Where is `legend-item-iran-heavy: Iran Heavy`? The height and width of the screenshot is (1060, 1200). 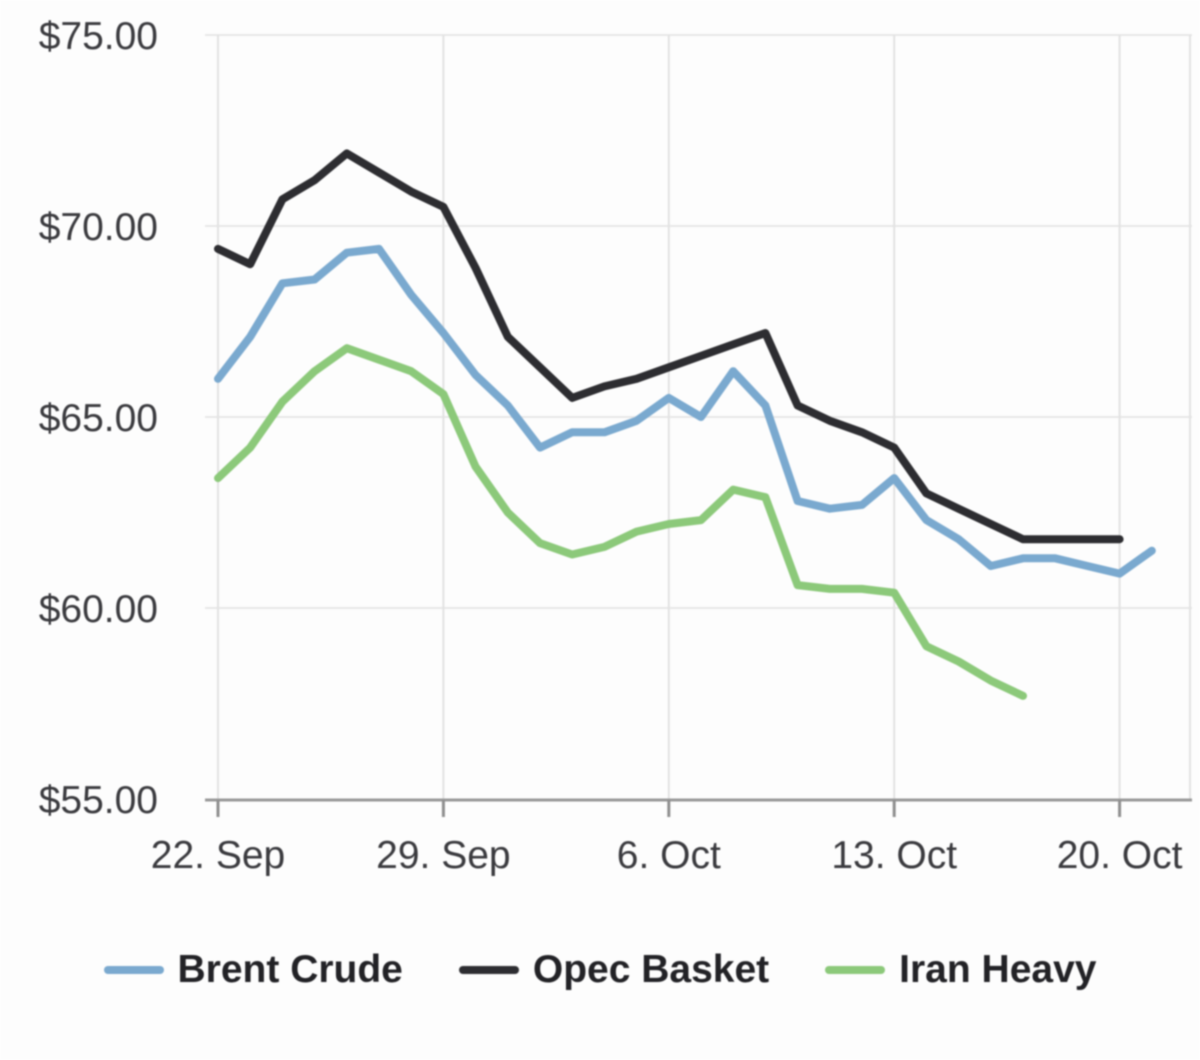 legend-item-iran-heavy: Iran Heavy is located at coordinates (960, 970).